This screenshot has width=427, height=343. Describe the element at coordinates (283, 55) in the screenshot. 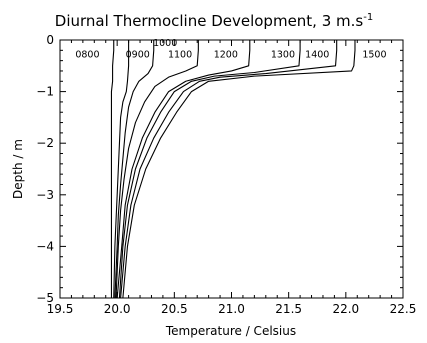

I see `profile-label-1300: 1300` at that location.